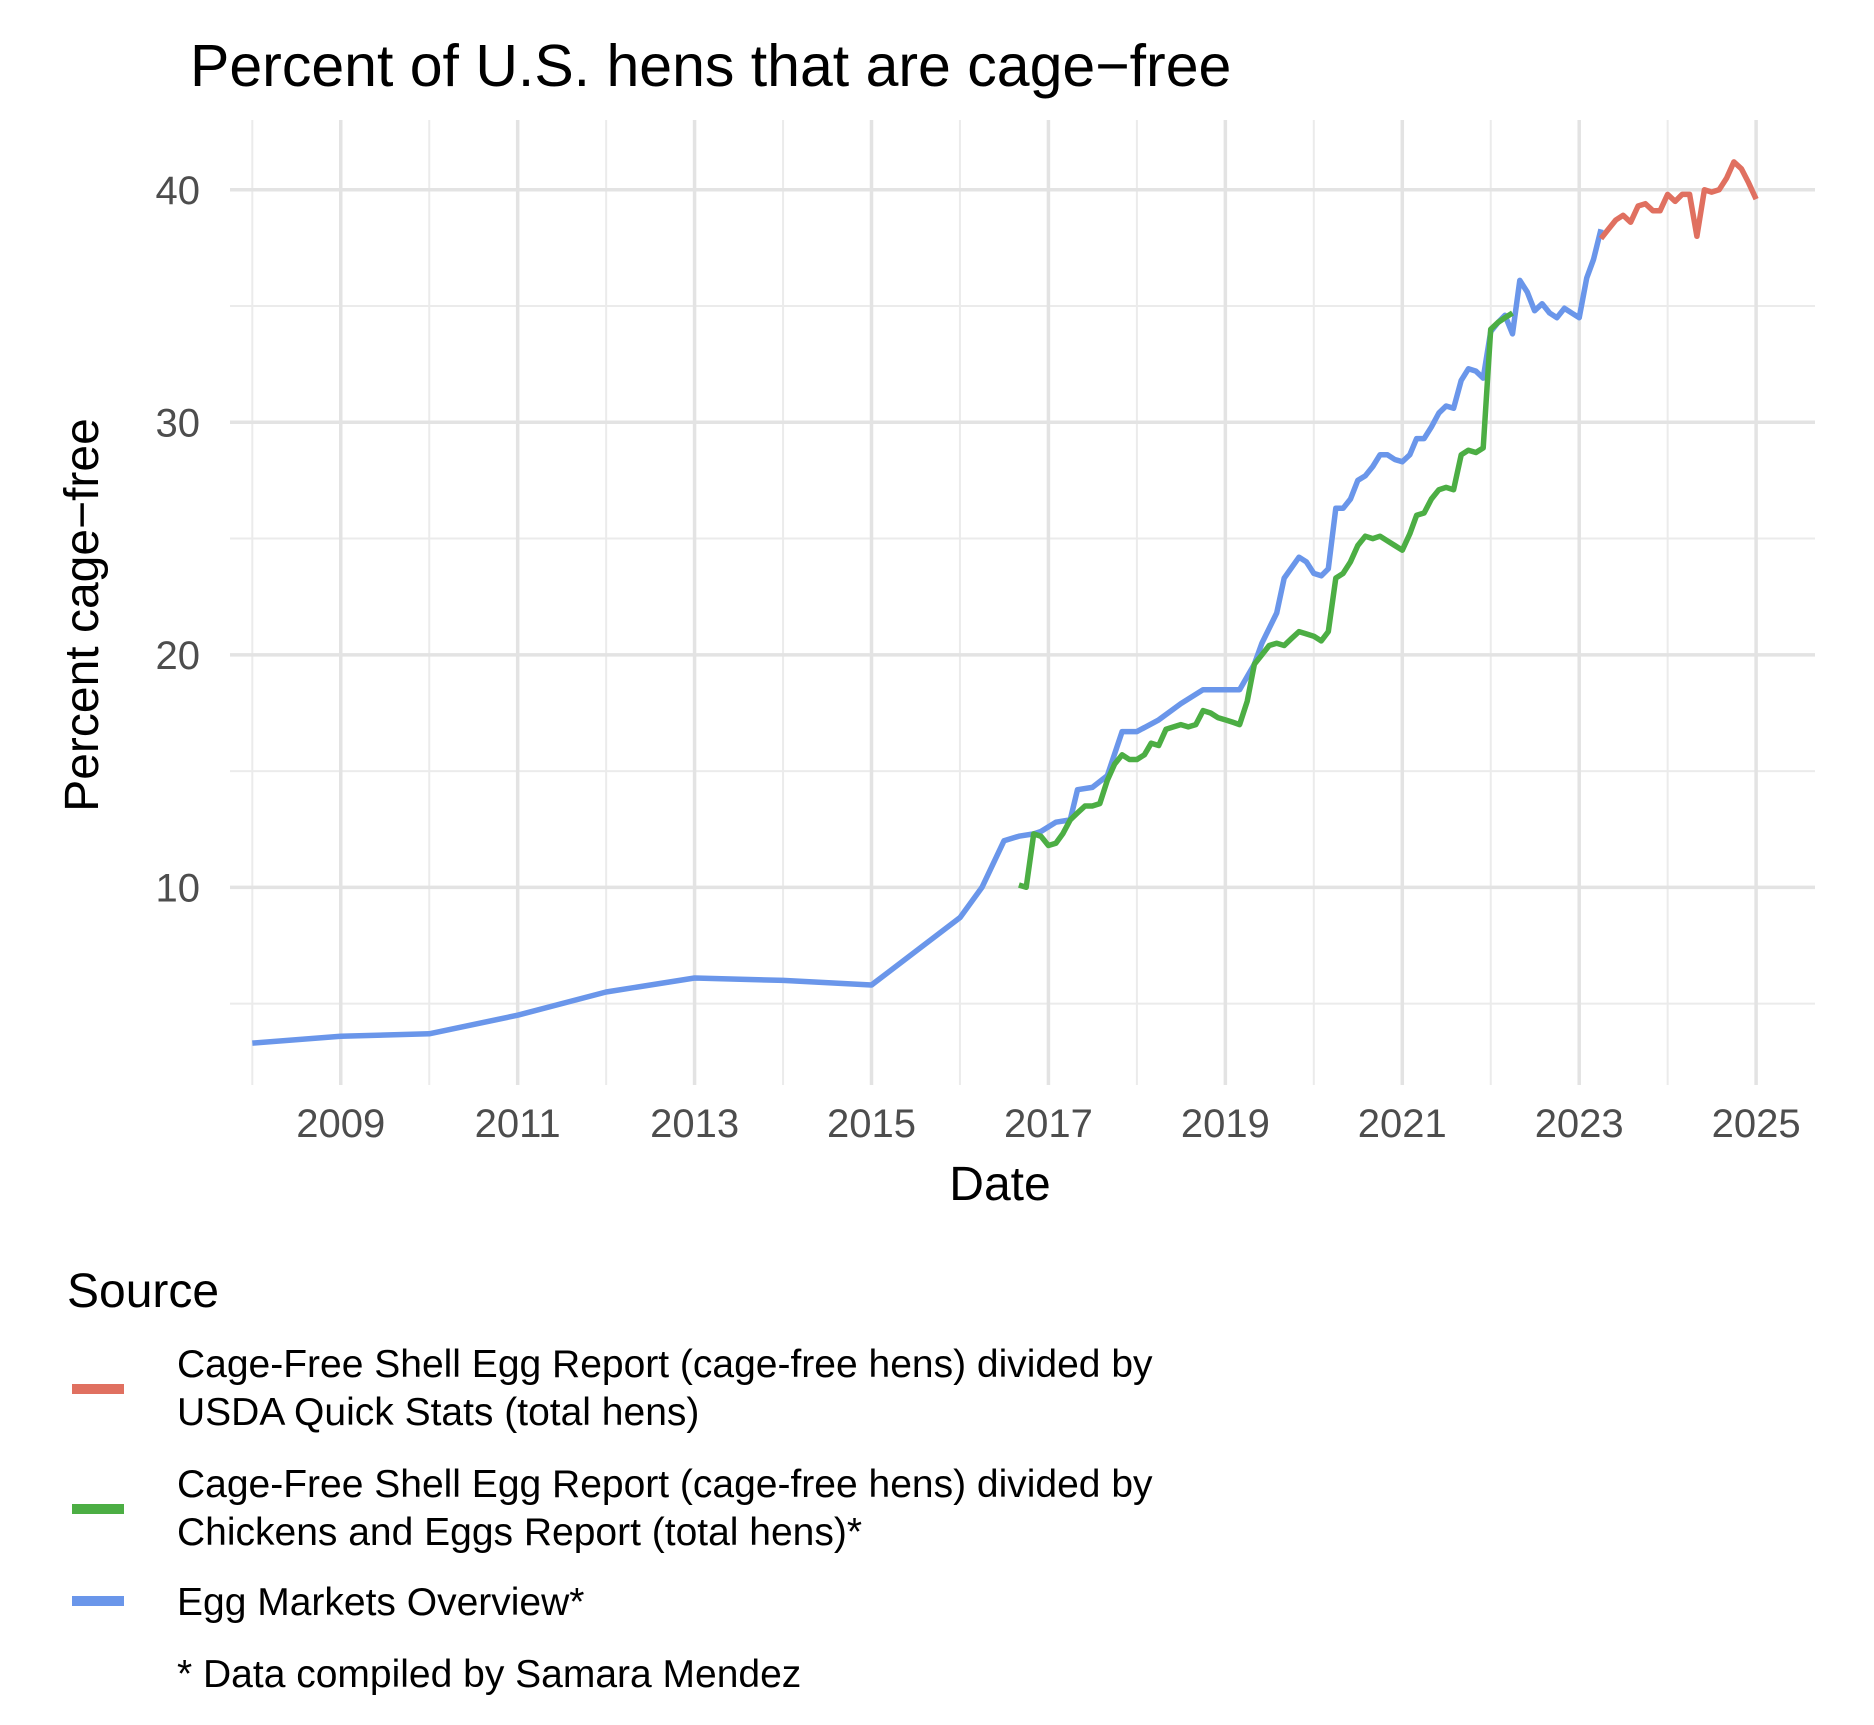 Image resolution: width=1874 pixels, height=1725 pixels. What do you see at coordinates (710, 66) in the screenshot?
I see `chart-title: Percent of U.S. hens that are cage−free` at bounding box center [710, 66].